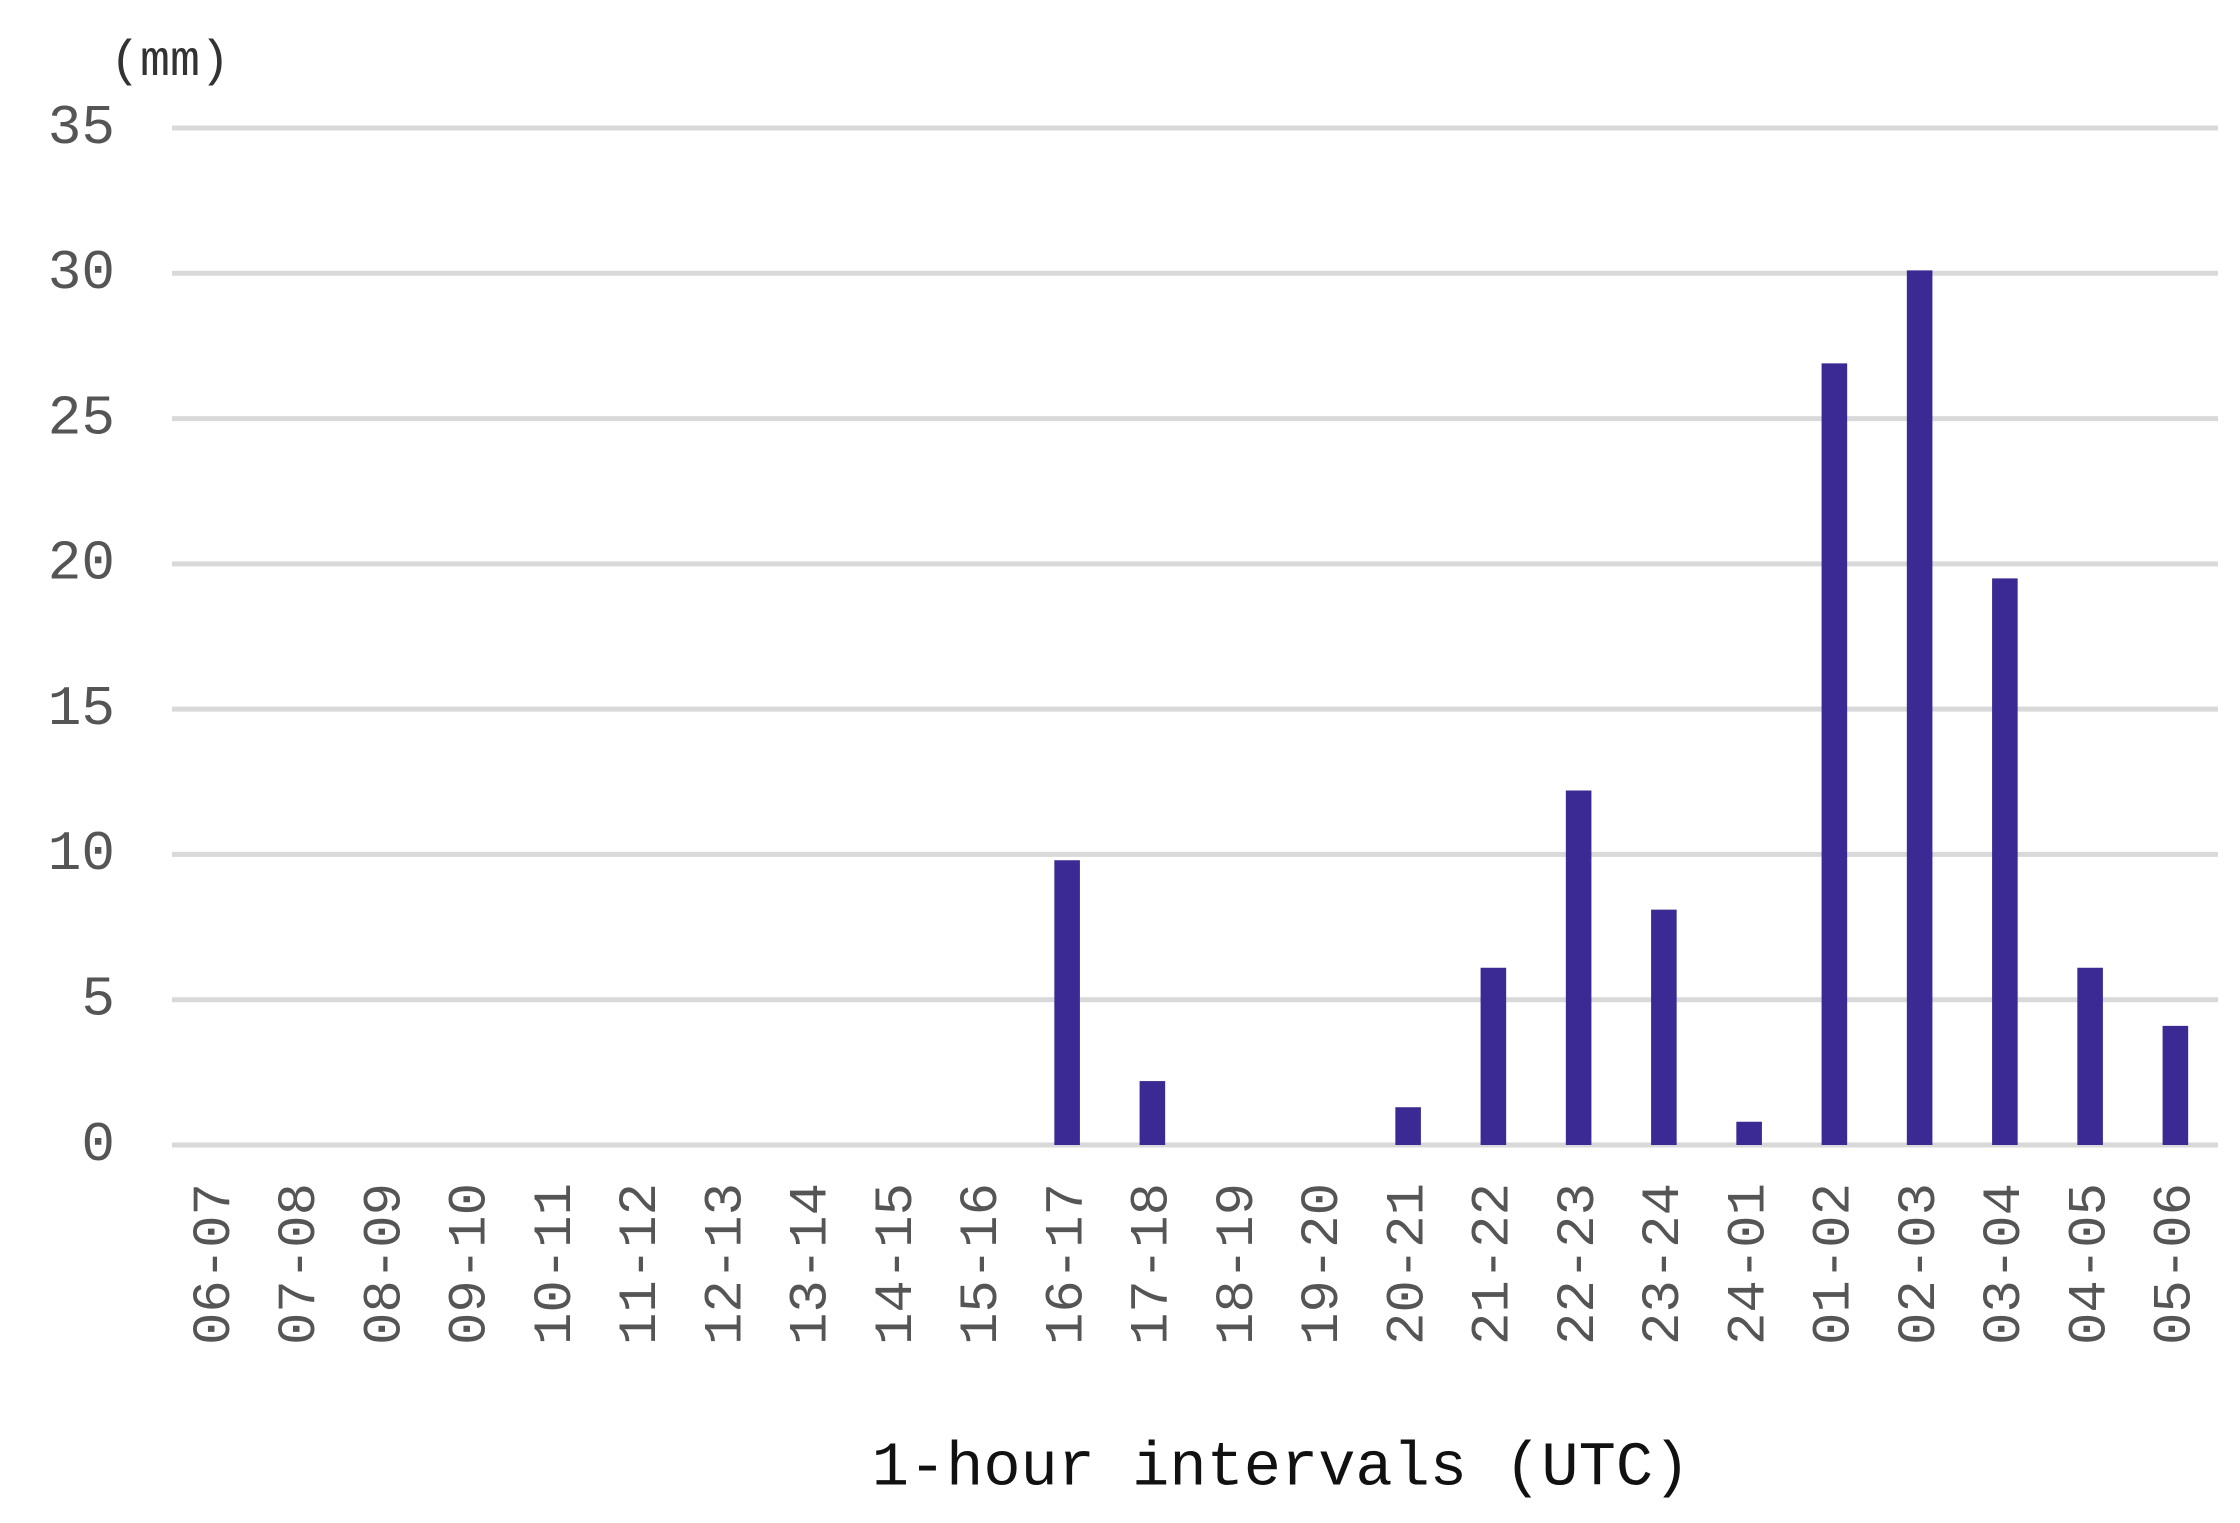  Describe the element at coordinates (1920, 1264) in the screenshot. I see `x-tick-label: 02-03` at that location.